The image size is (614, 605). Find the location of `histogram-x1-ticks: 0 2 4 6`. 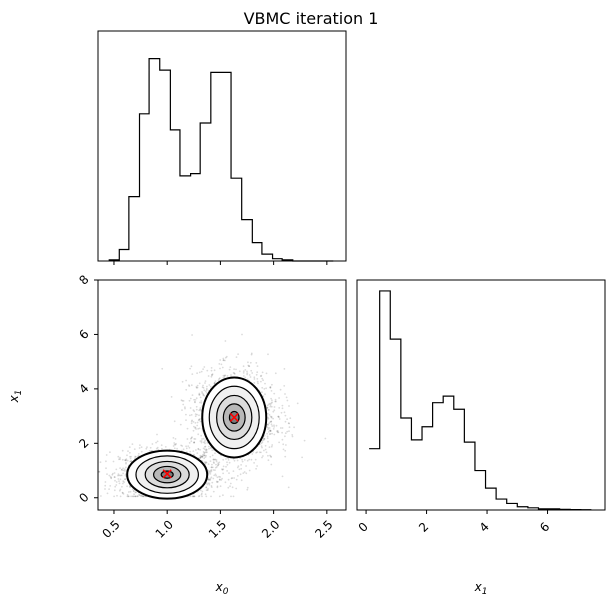

histogram-x1-ticks: 0 2 4 6 is located at coordinates (454, 522).